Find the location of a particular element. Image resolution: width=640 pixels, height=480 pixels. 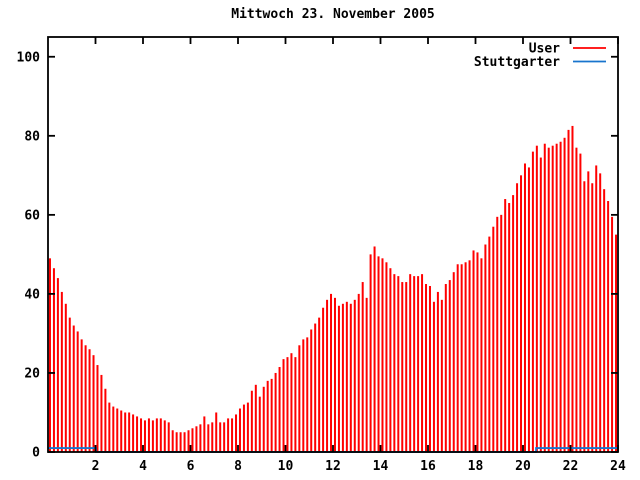

x-tick-label: 16 is located at coordinates (428, 466).